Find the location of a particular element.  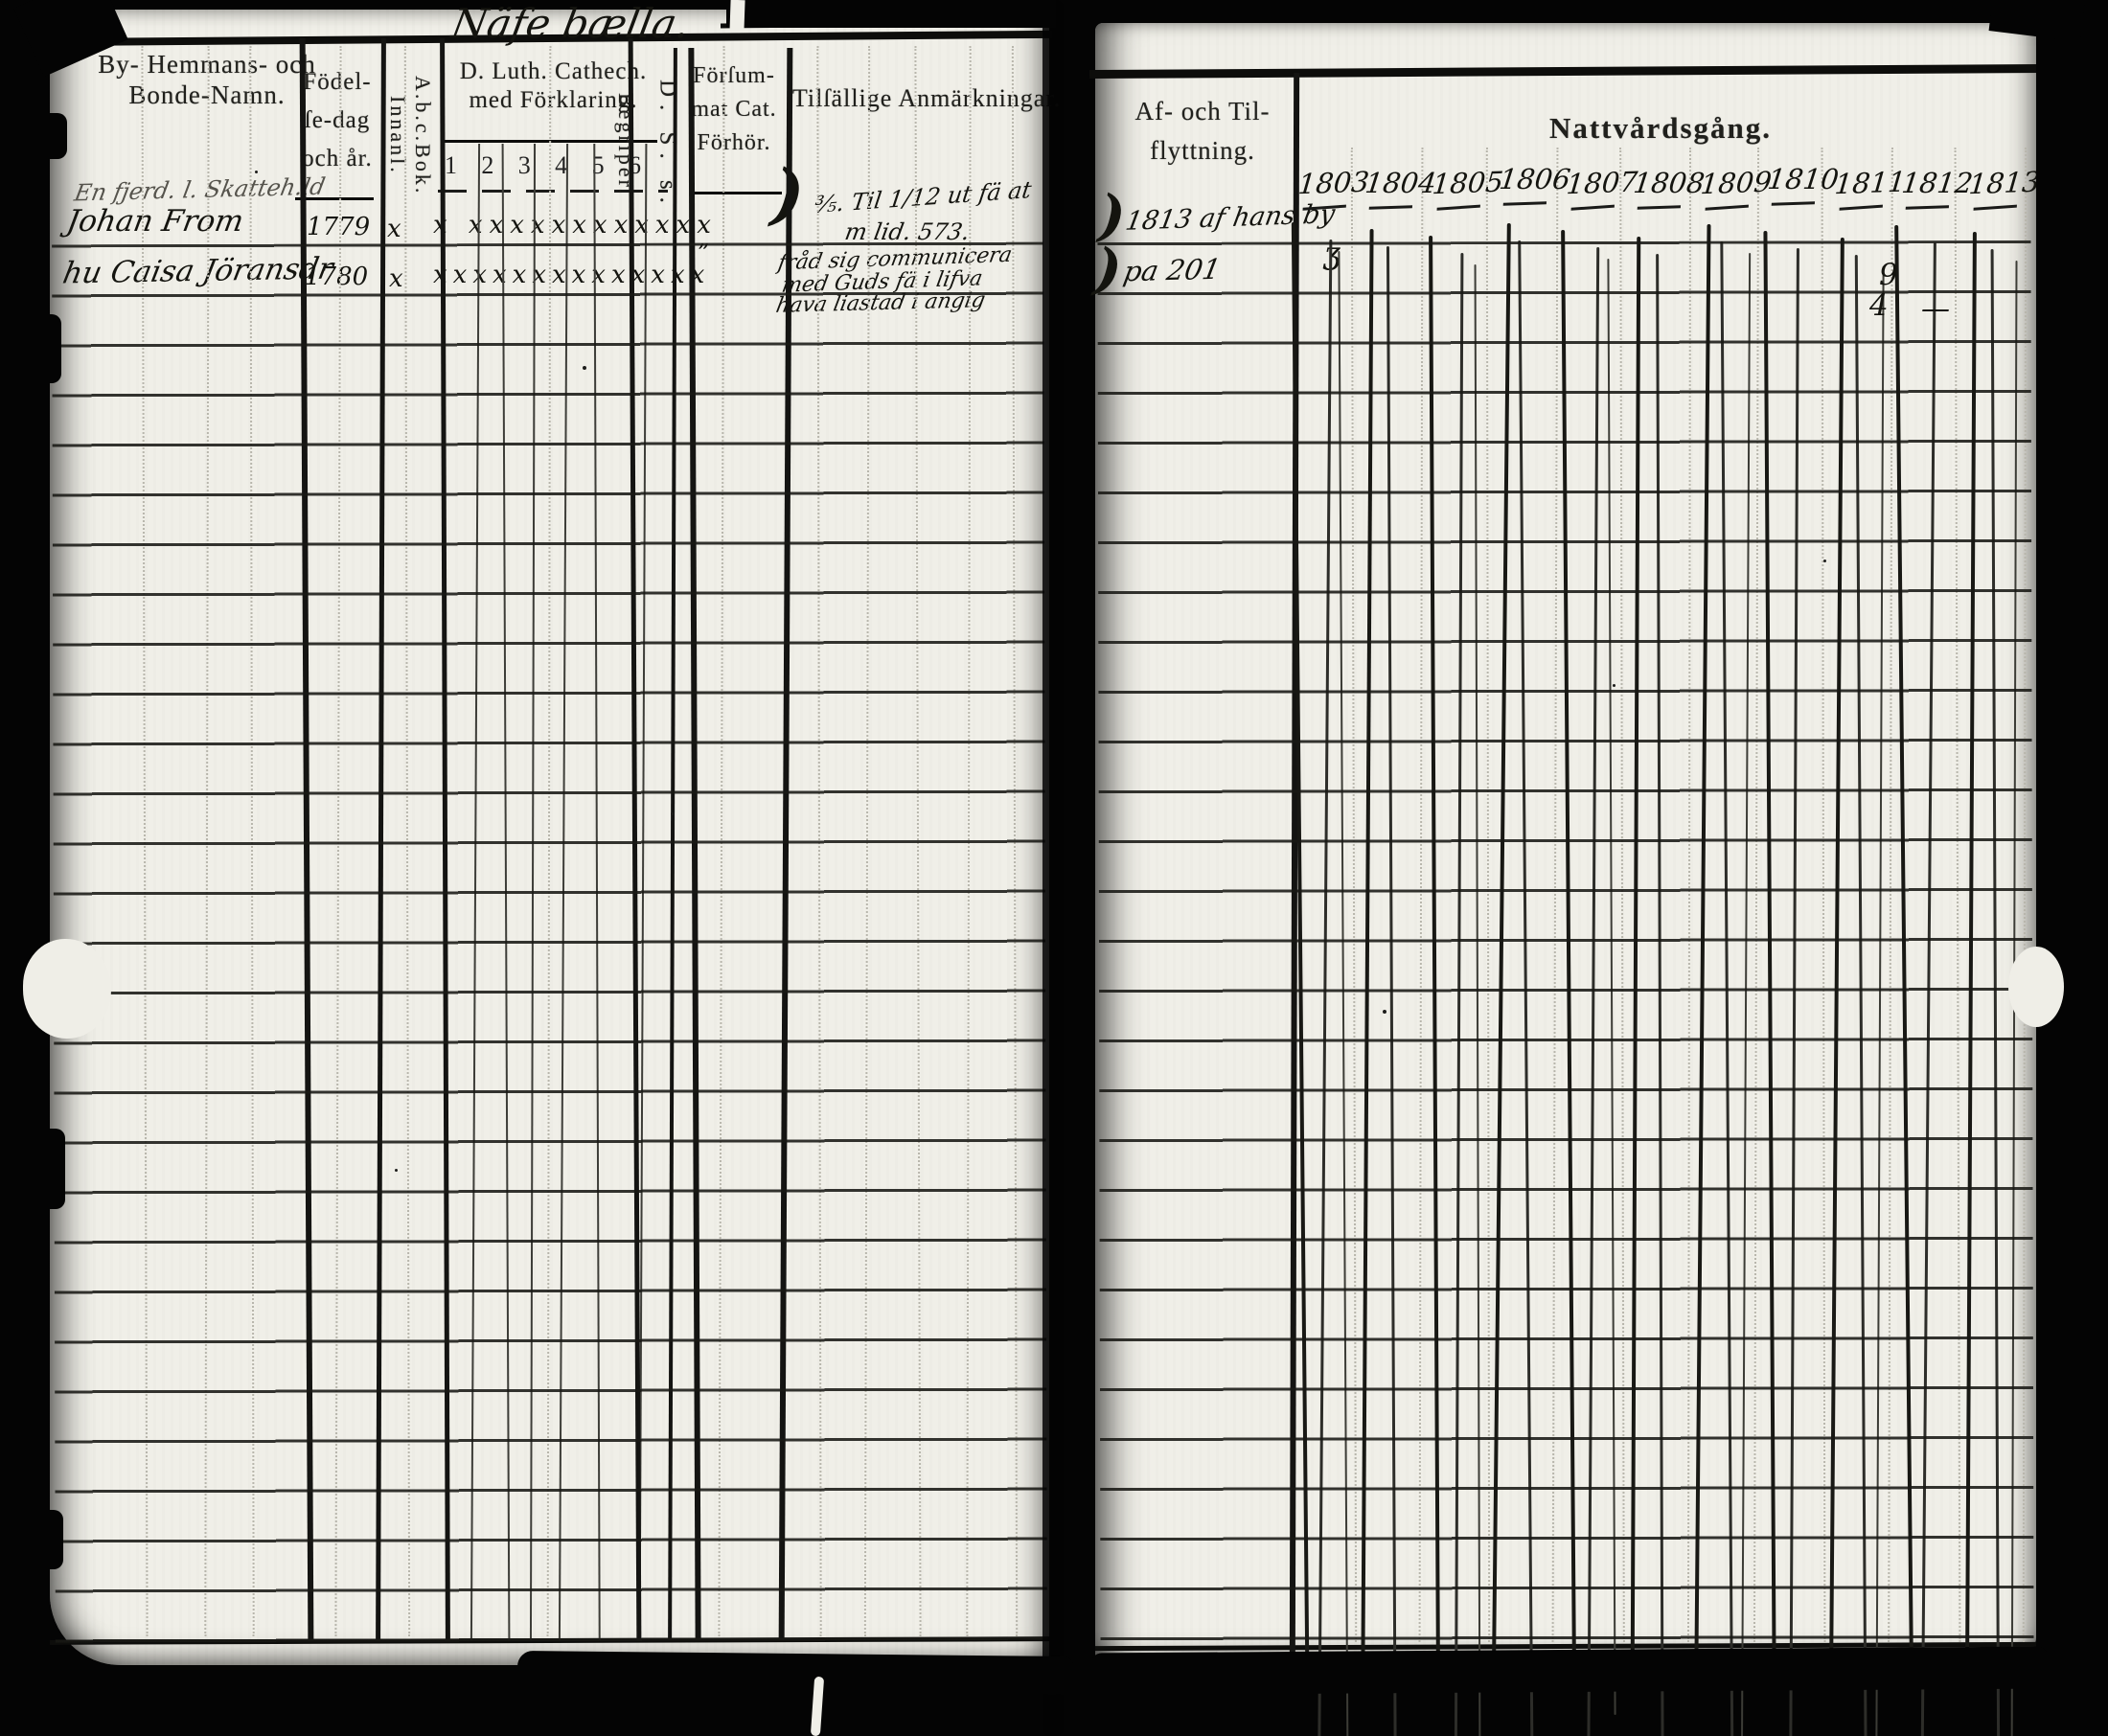

cathech-number-4: 4 is located at coordinates (561, 165).